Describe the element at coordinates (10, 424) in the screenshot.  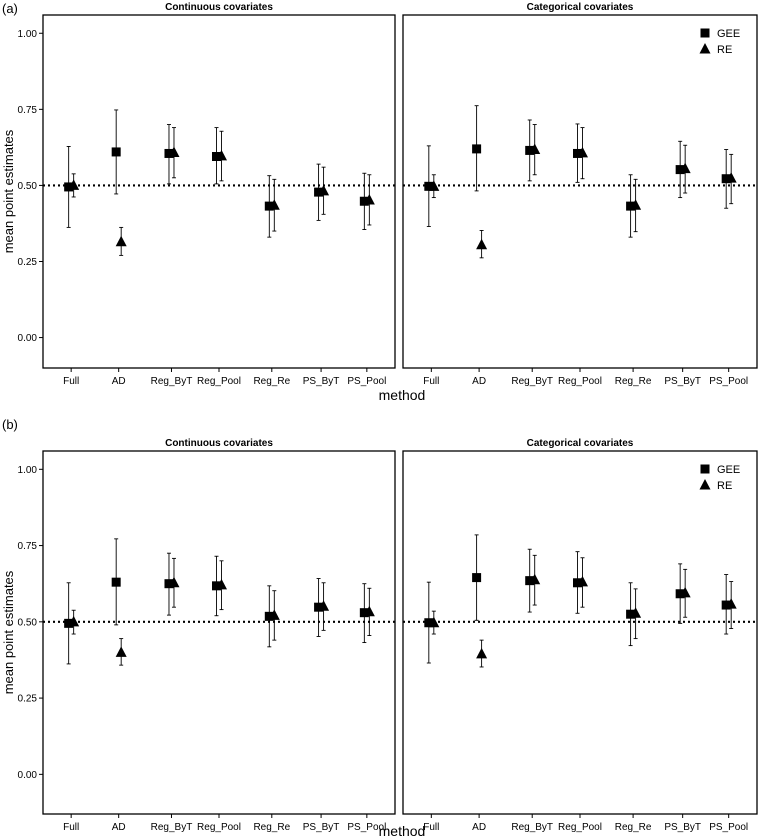
I see `panel-label-b: (b)` at that location.